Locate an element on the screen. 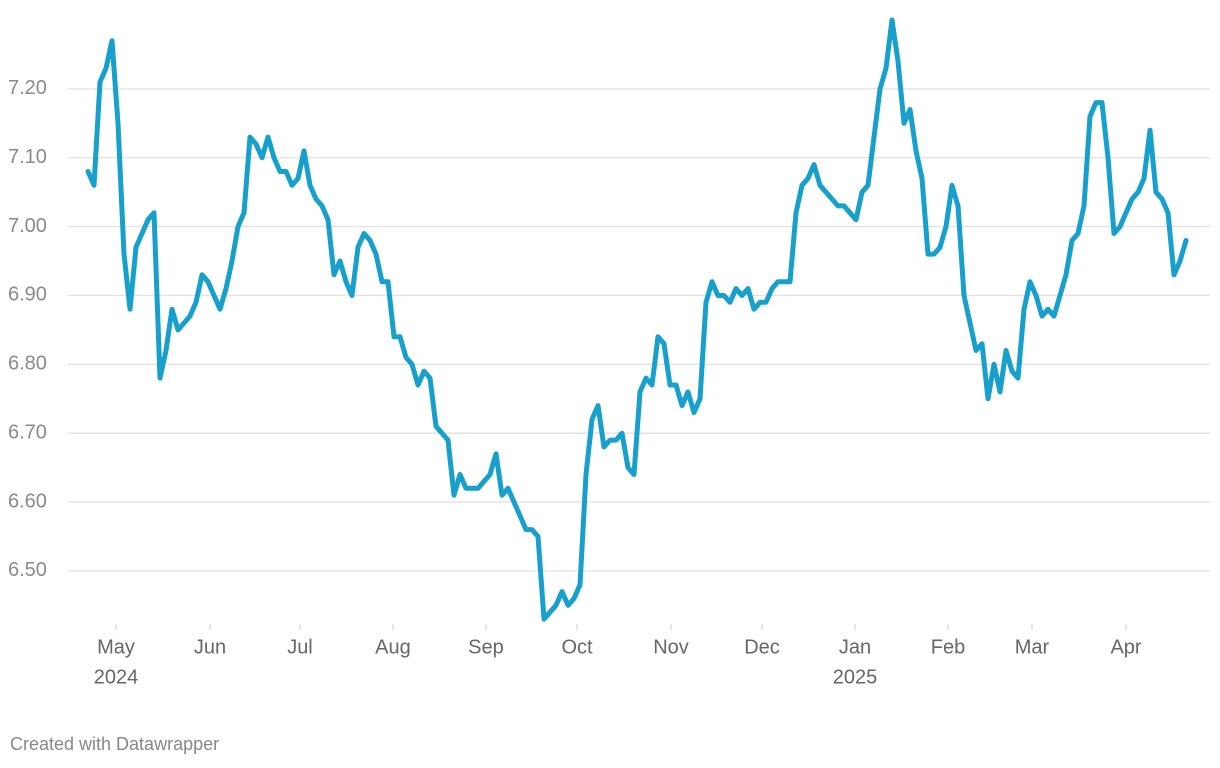  x-tick-label: Mar is located at coordinates (1032, 647).